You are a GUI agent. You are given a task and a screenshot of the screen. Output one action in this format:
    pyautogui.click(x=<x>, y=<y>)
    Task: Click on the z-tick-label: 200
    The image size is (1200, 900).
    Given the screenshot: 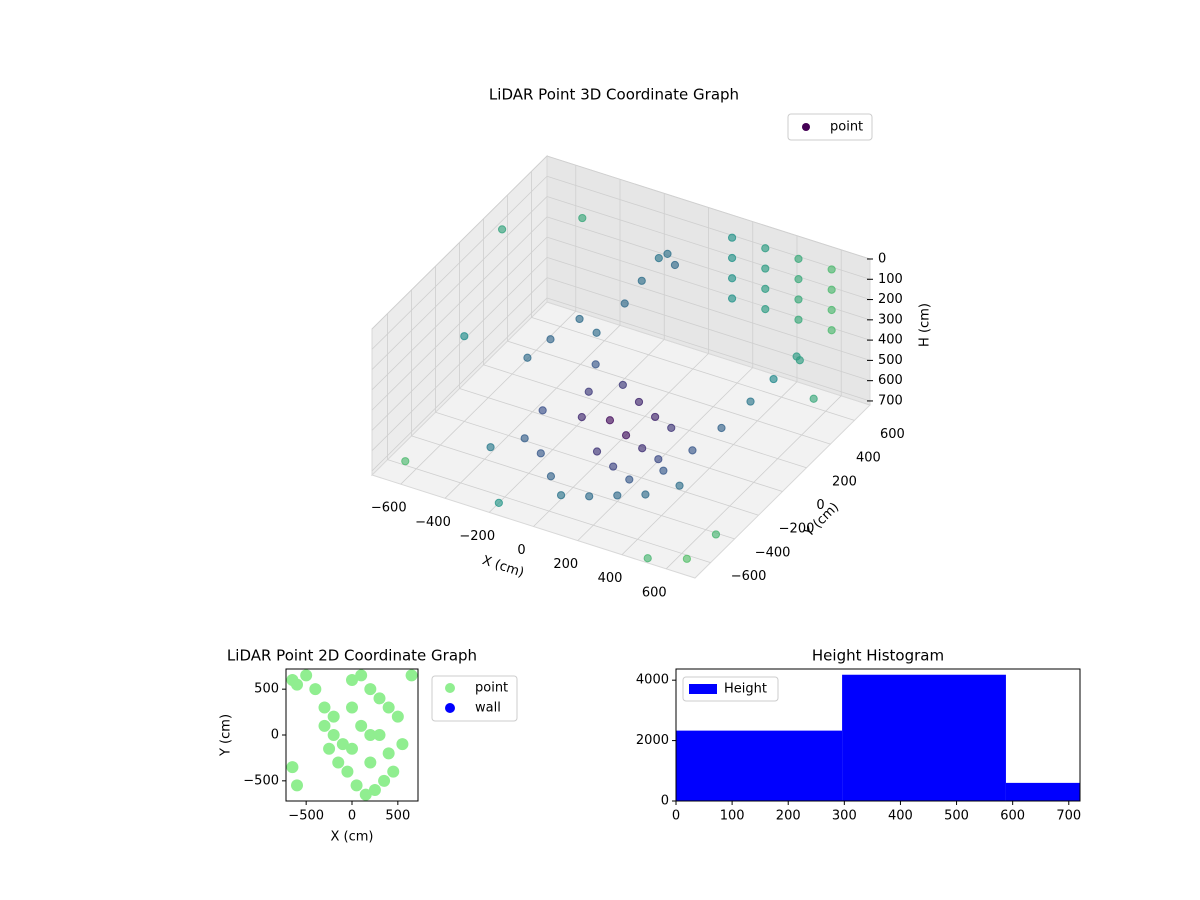 What is the action you would take?
    pyautogui.click(x=890, y=299)
    